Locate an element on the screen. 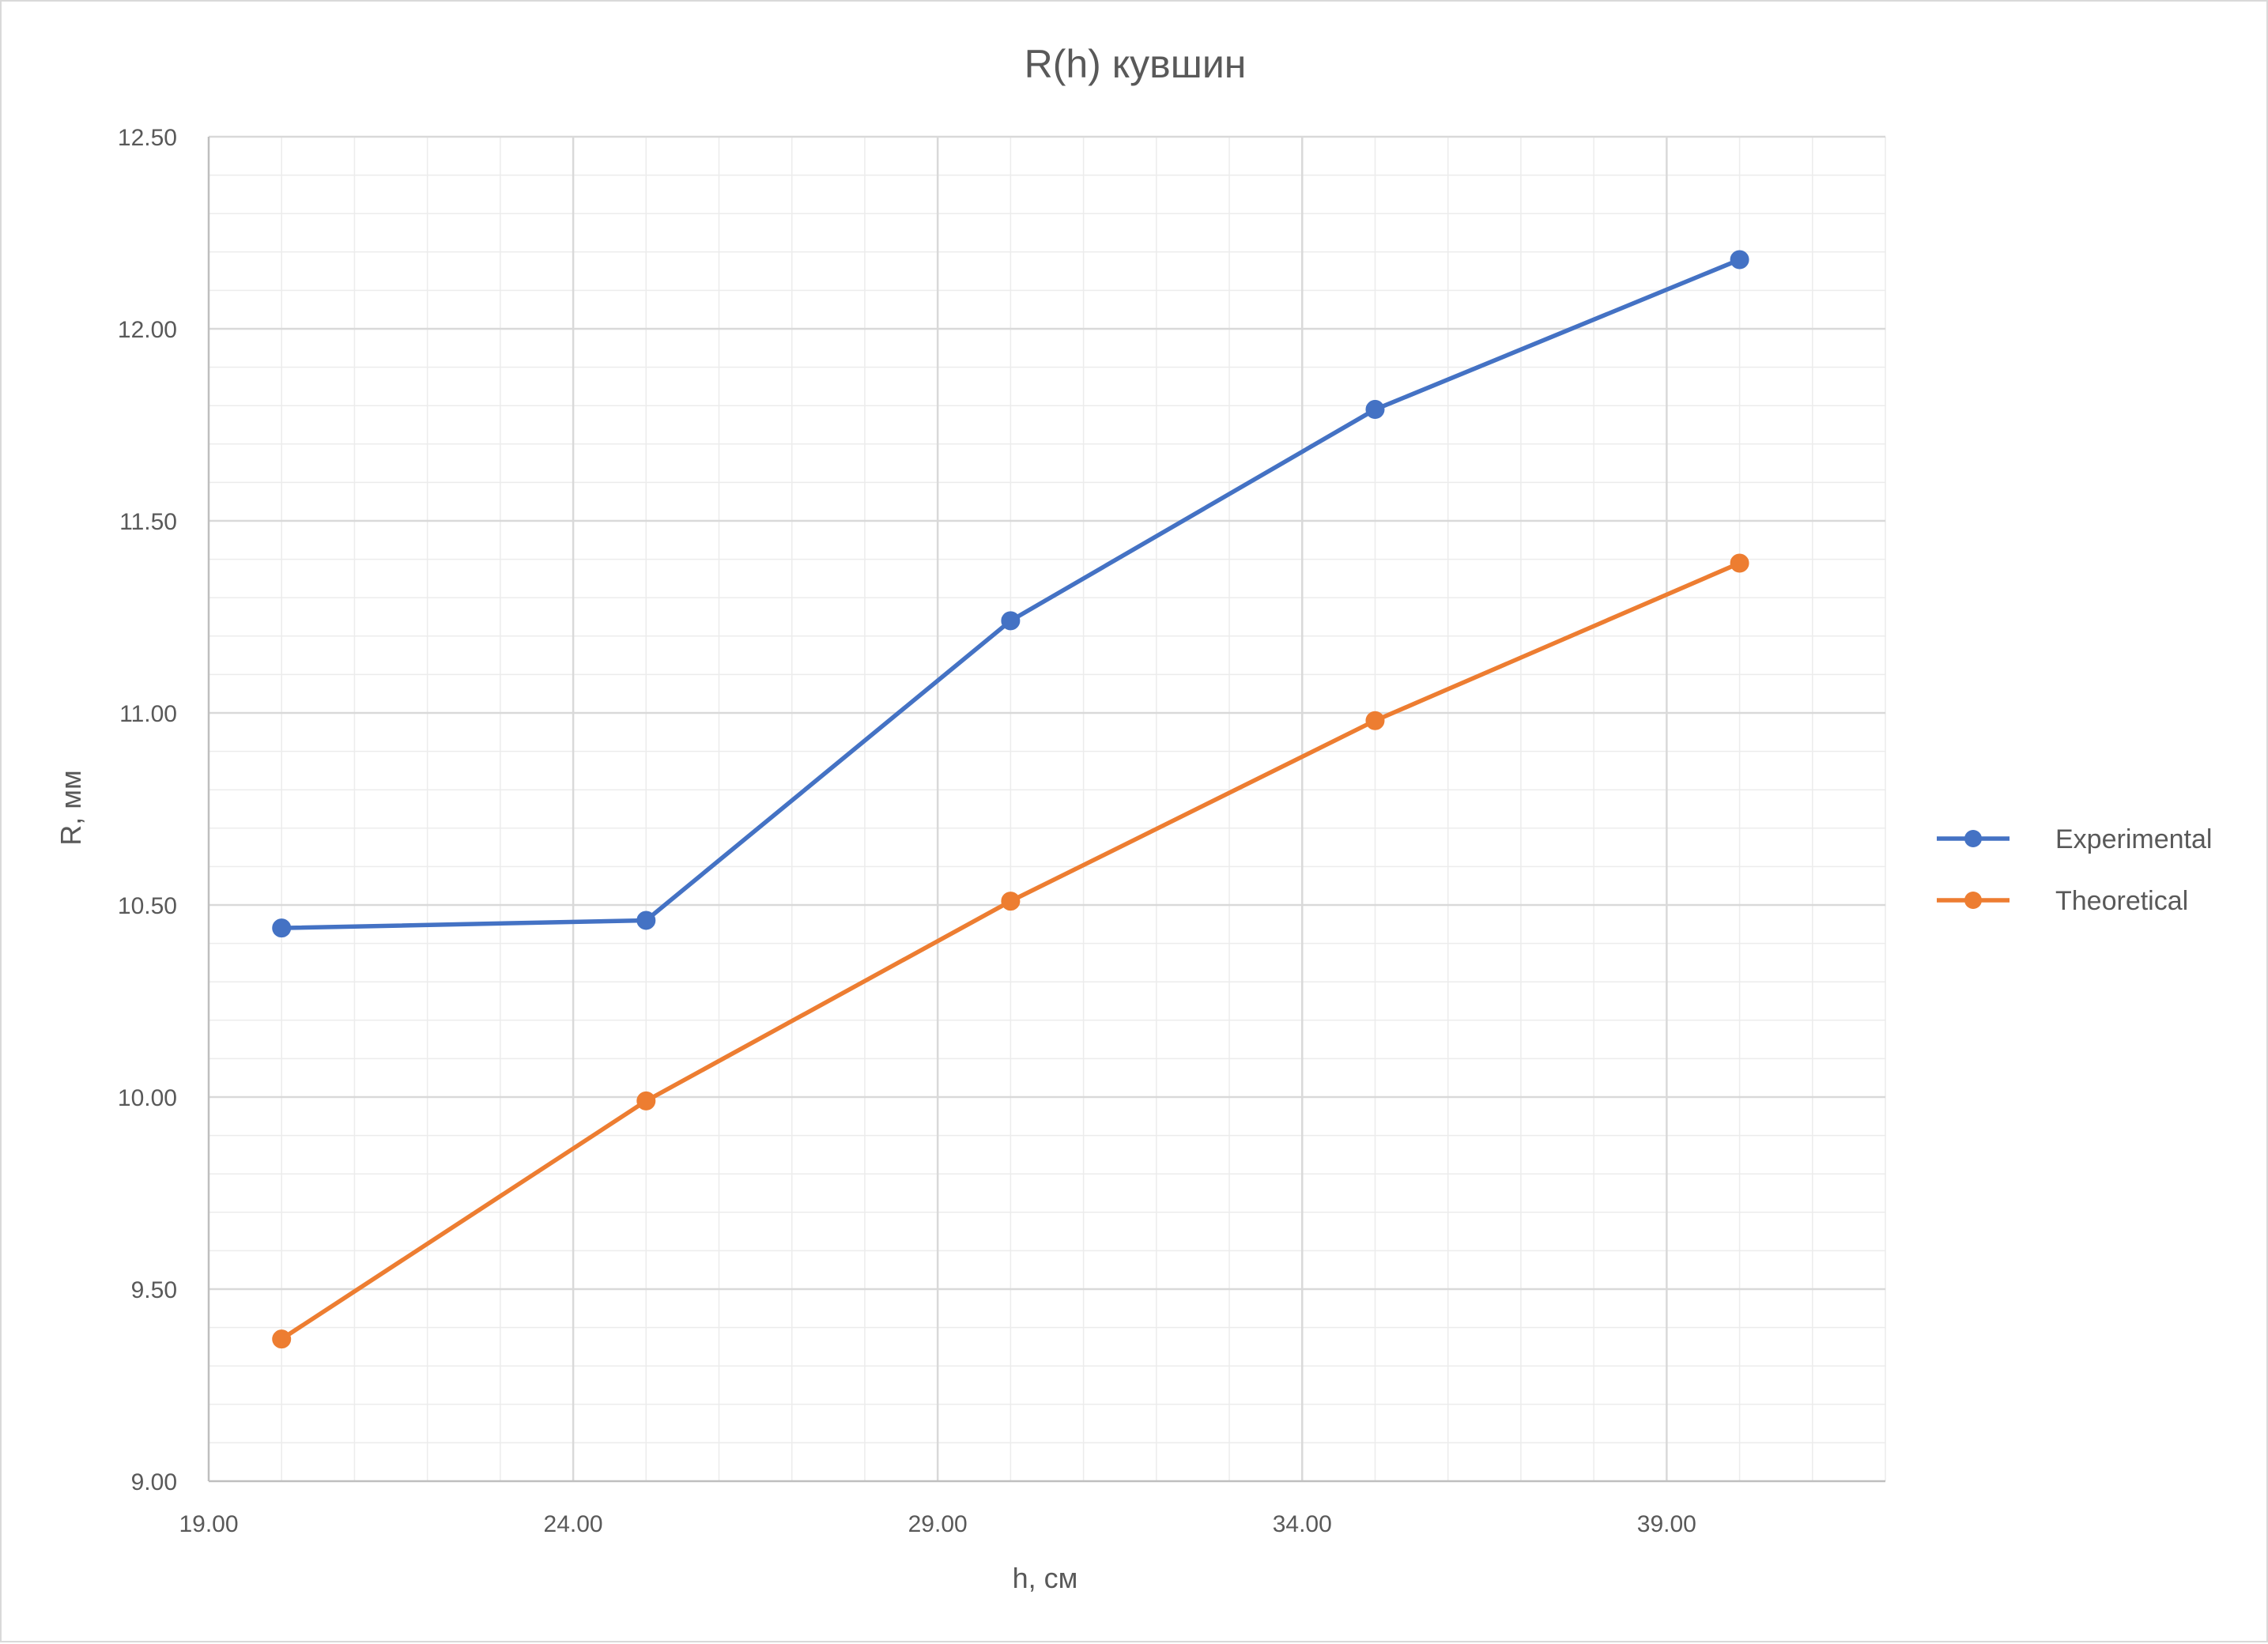 The height and width of the screenshot is (1644, 2268). legend-marker-experimental is located at coordinates (1973, 838).